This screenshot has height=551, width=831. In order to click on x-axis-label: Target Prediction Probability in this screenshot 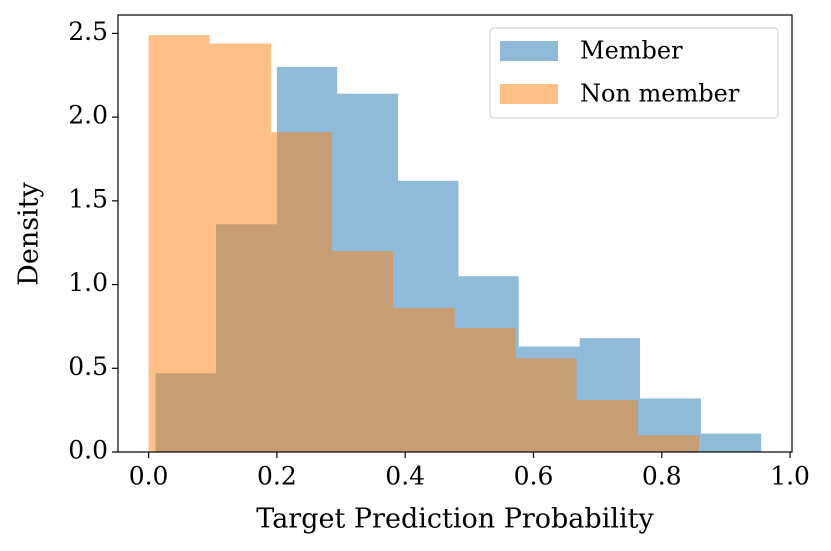, I will do `click(455, 519)`.